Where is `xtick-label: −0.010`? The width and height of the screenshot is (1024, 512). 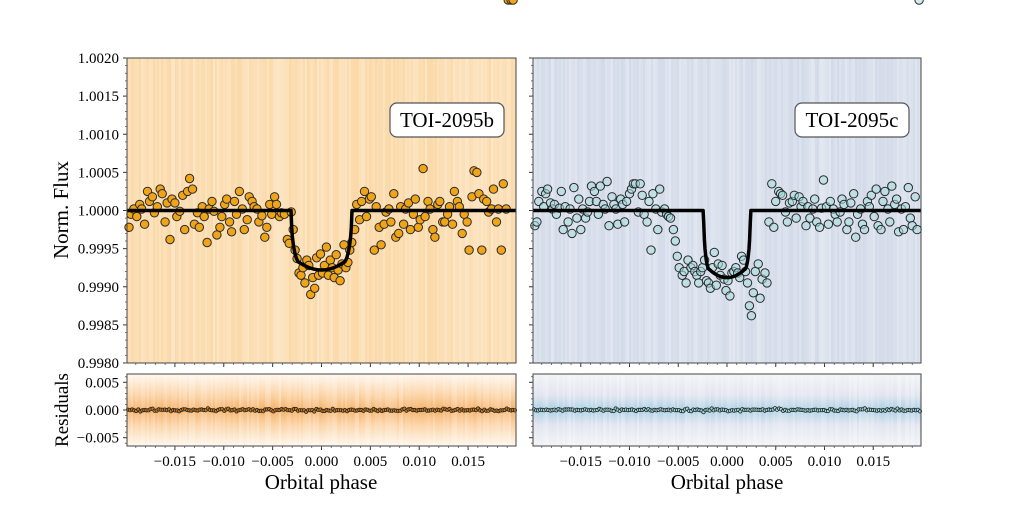 xtick-label: −0.010 is located at coordinates (629, 462).